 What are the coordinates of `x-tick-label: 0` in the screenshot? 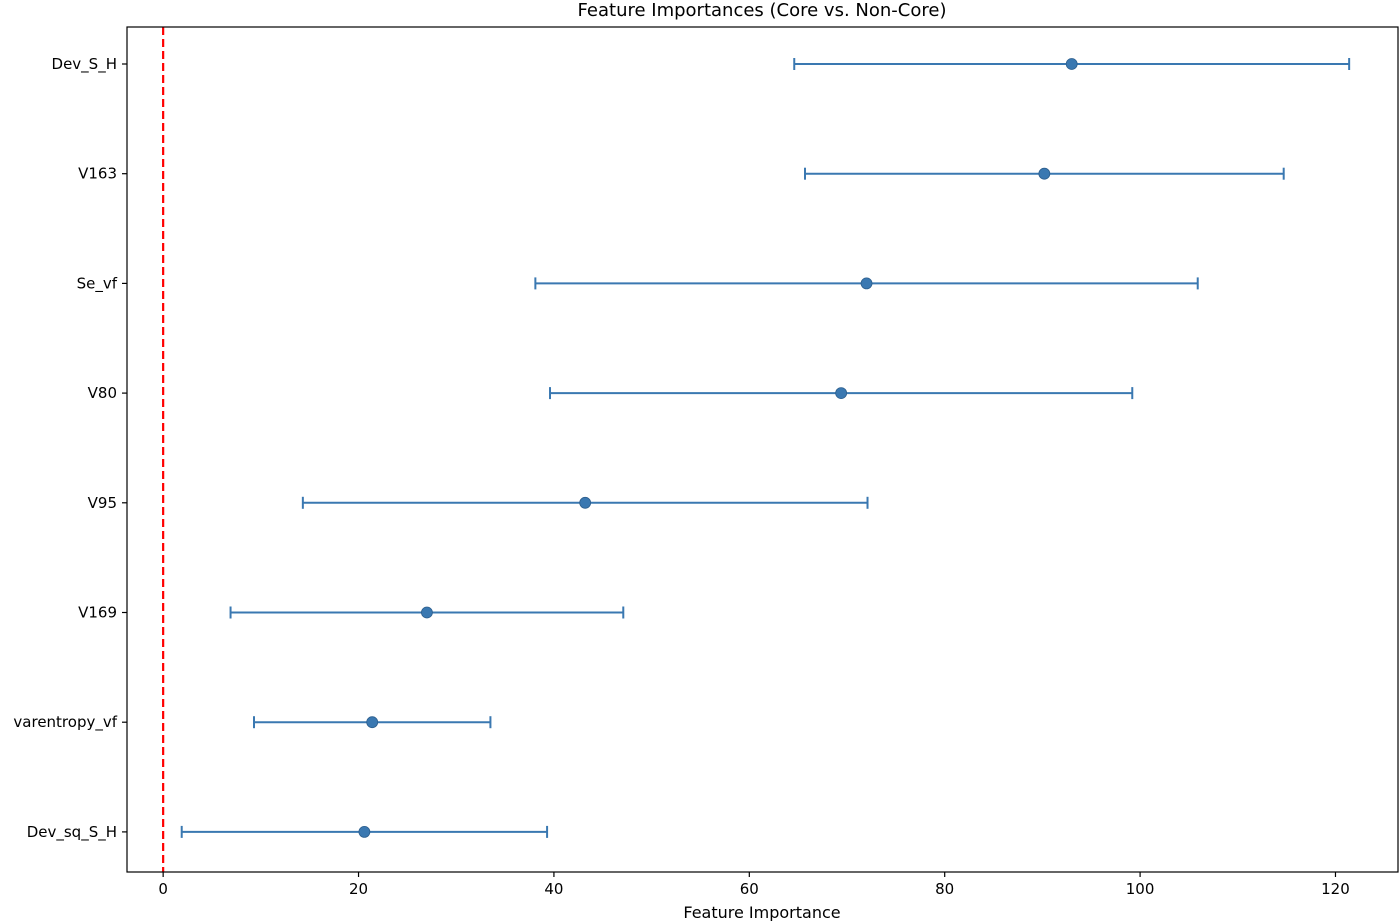 It's located at (163, 889).